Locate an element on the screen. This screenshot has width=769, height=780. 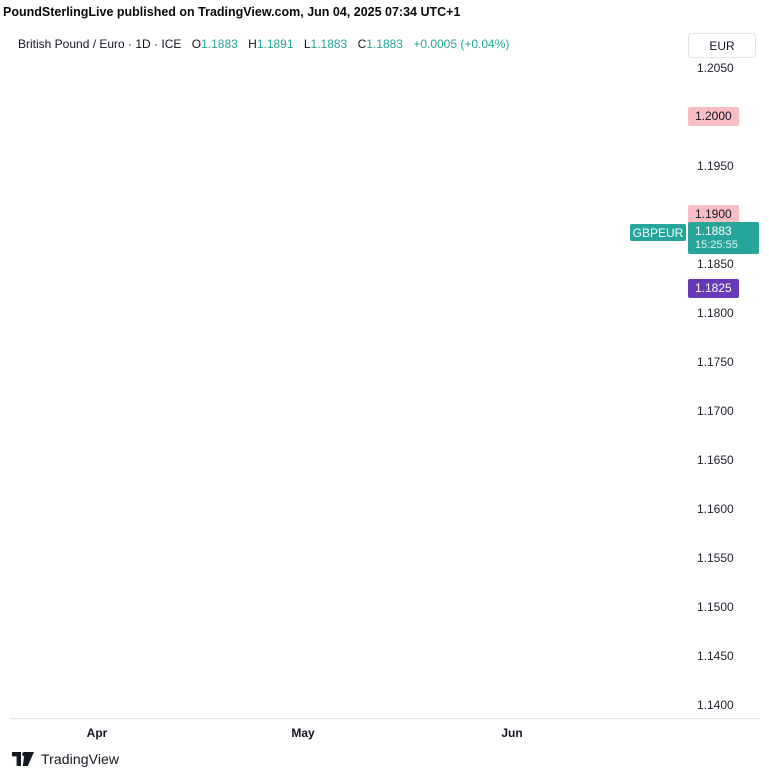
symbol-title: British Pound / Euro · 1D · ICE is located at coordinates (100, 44).